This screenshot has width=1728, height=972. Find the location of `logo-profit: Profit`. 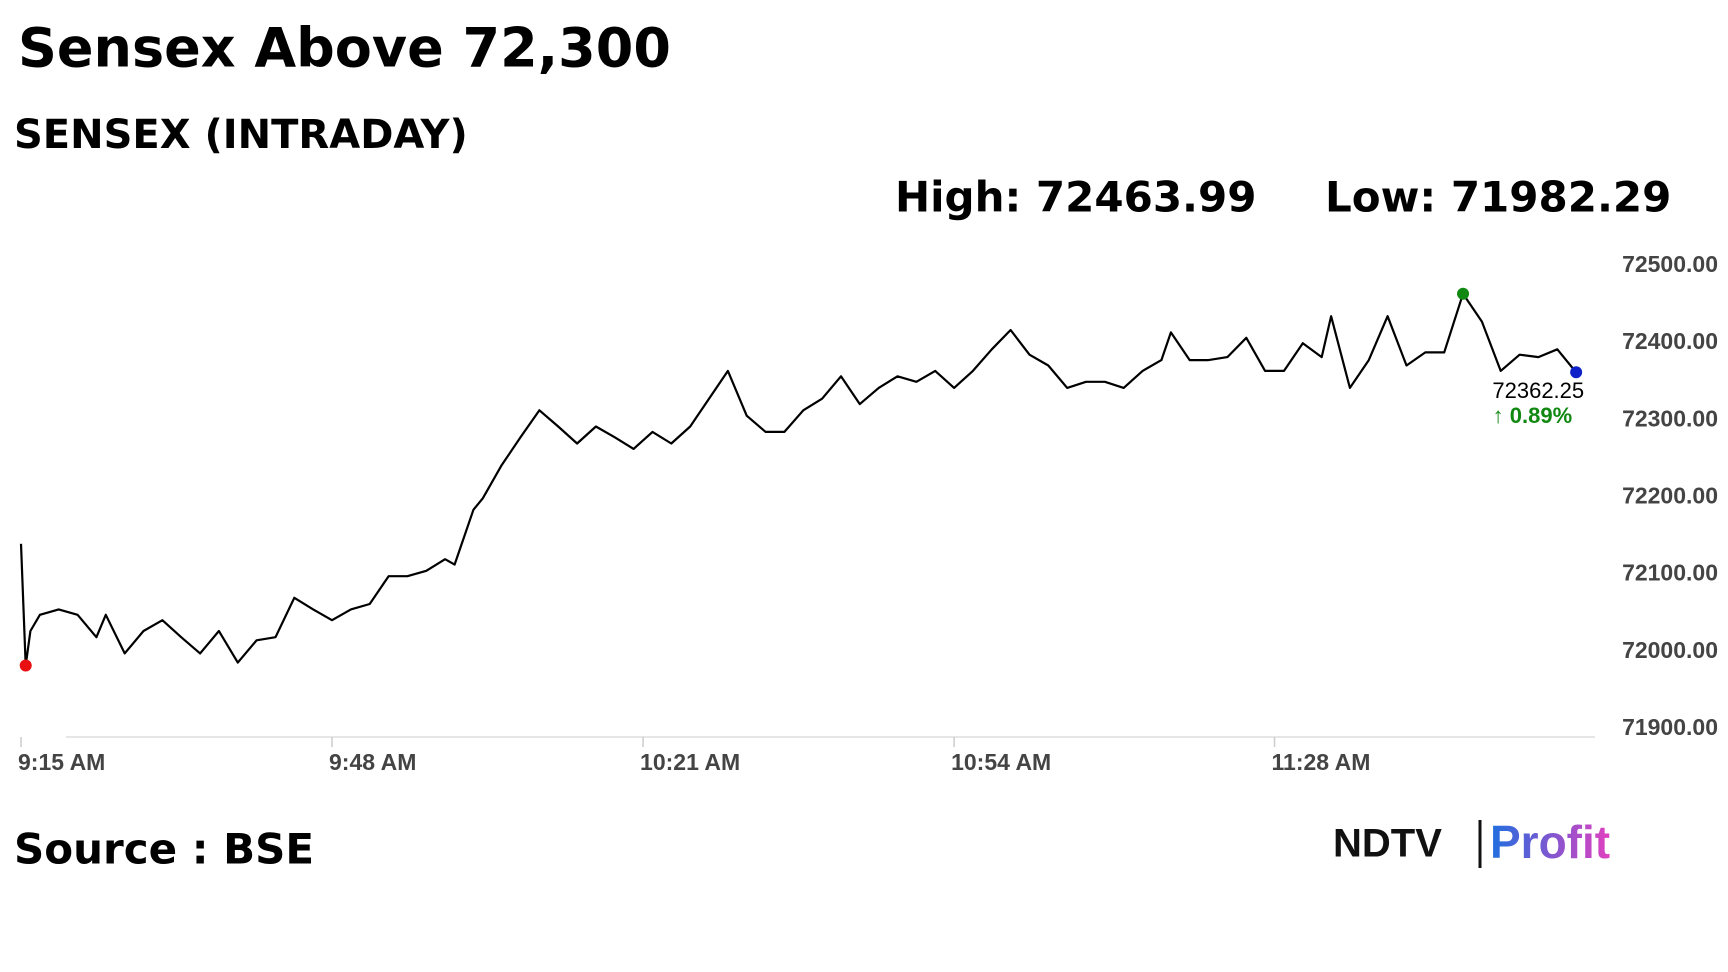

logo-profit: Profit is located at coordinates (1550, 842).